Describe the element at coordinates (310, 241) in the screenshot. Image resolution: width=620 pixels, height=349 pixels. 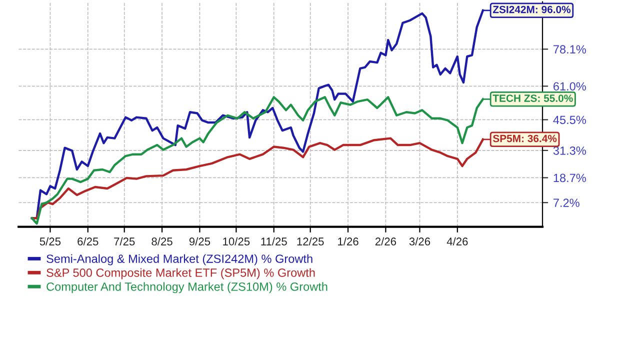
I see `x-tick-label: 12/25` at that location.